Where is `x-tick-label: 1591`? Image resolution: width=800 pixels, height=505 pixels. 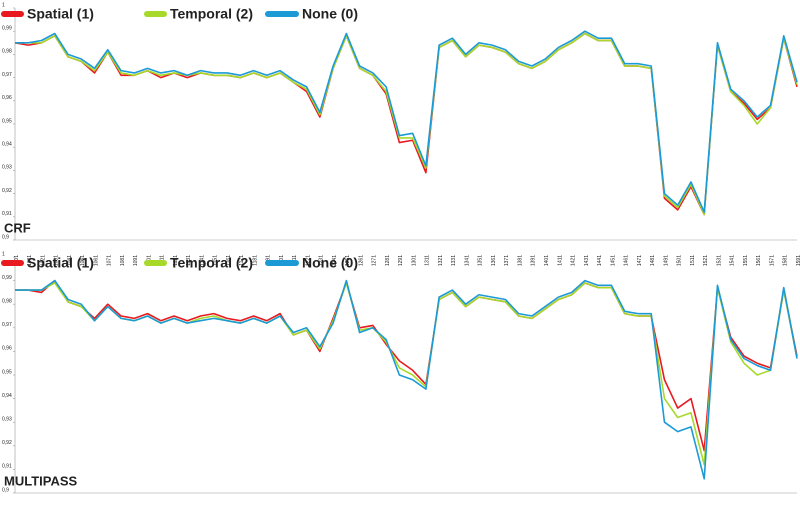 x-tick-label: 1591 is located at coordinates (798, 260).